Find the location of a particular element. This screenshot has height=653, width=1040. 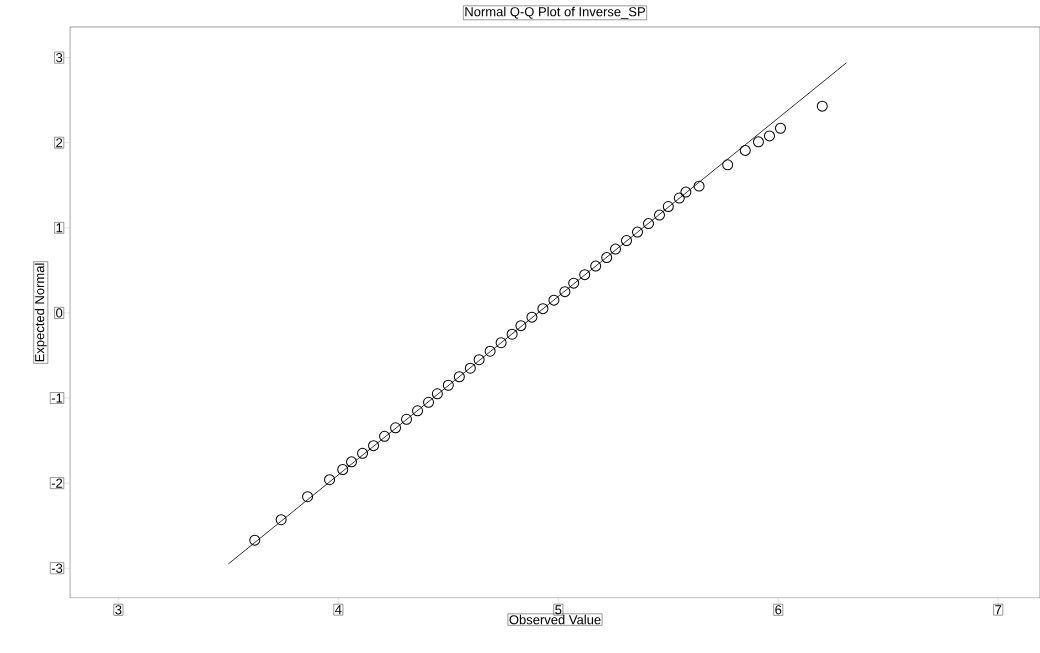

y-tick-label: 0 is located at coordinates (59, 313).